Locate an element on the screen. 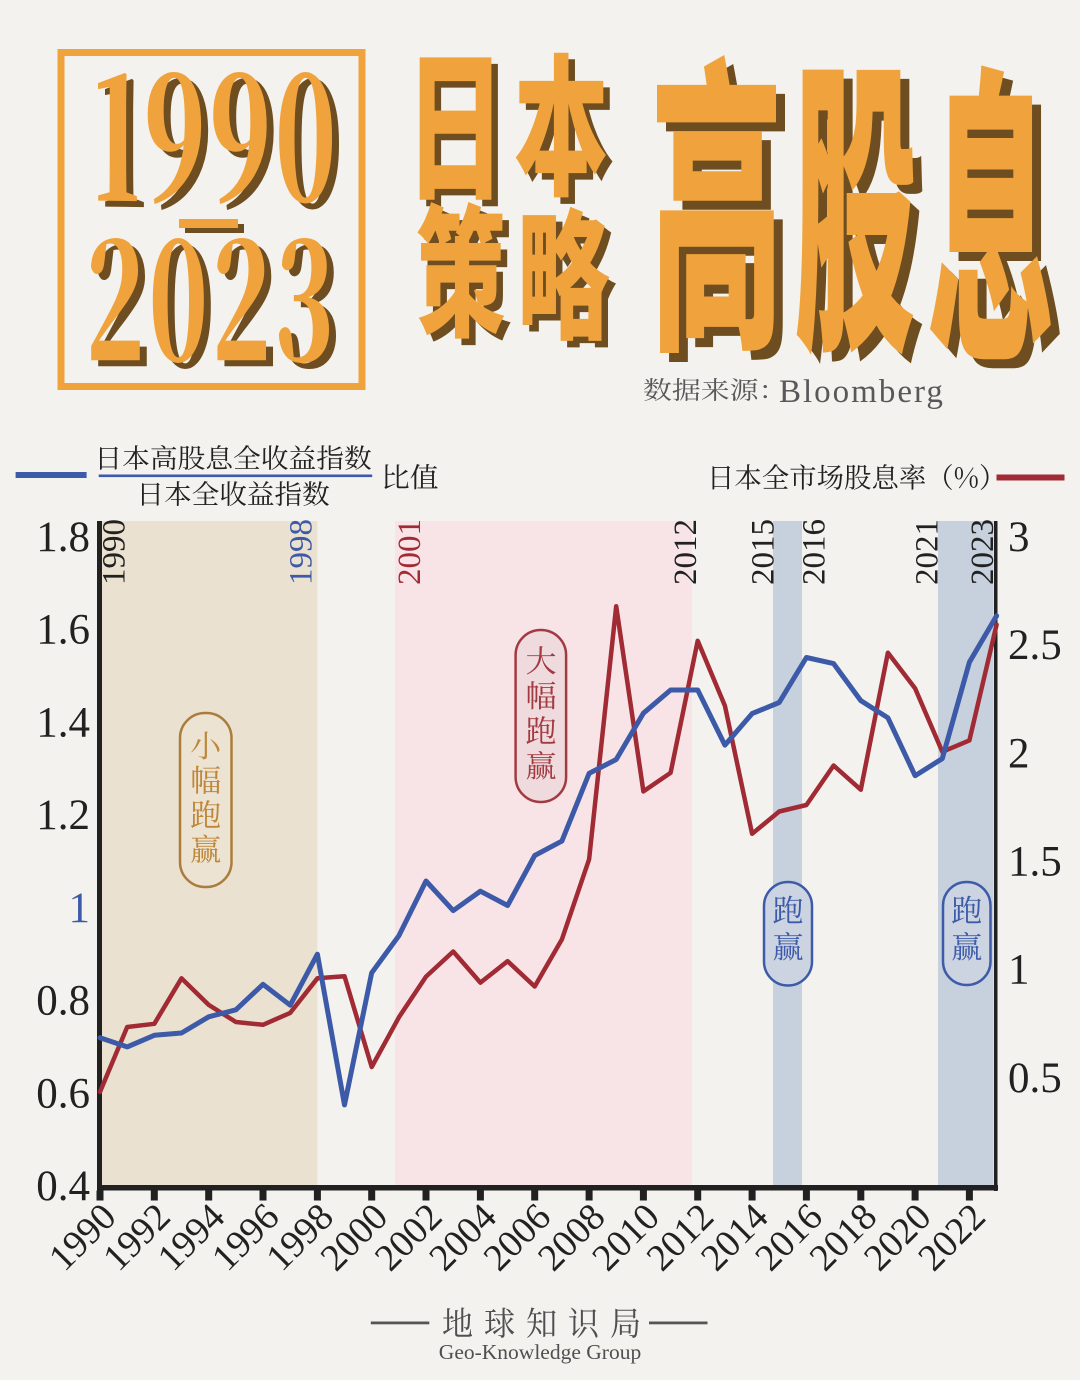 This screenshot has width=1080, height=1380. svg-text: 1.2 is located at coordinates (63, 815).